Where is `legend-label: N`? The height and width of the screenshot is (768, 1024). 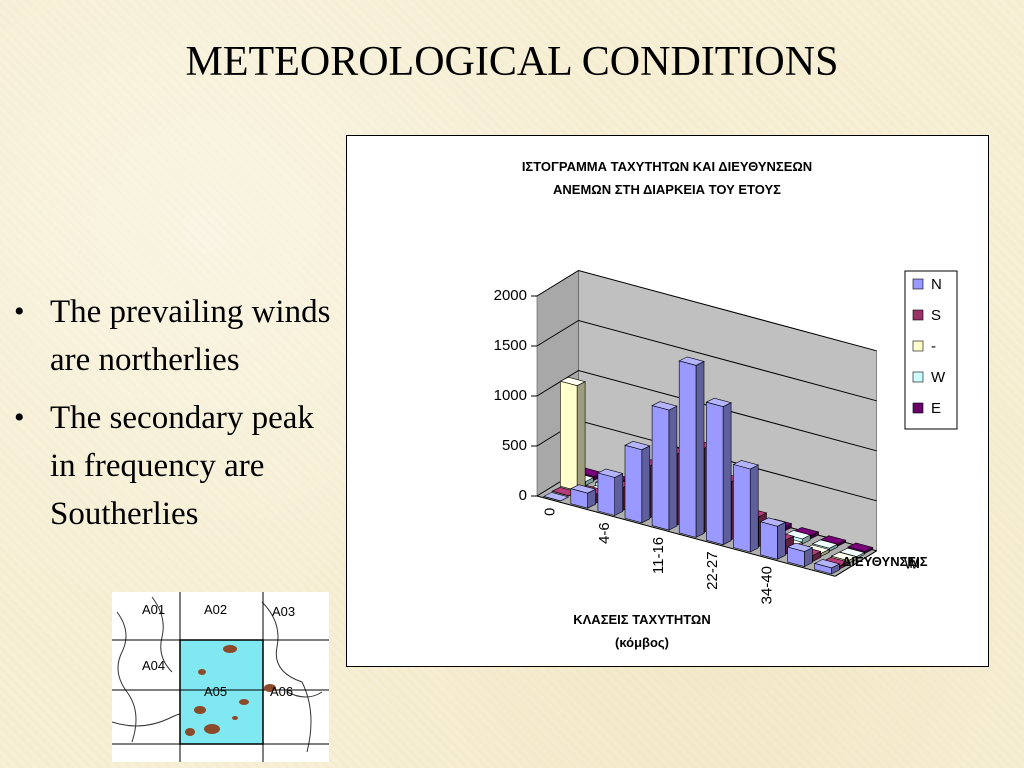 legend-label: N is located at coordinates (936, 284).